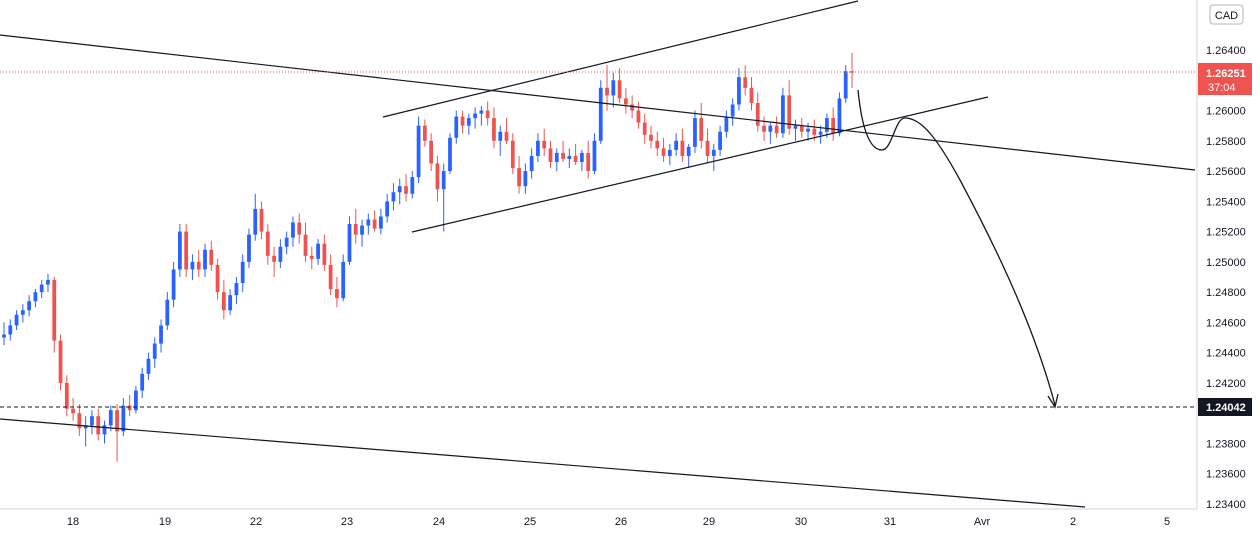 Image resolution: width=1260 pixels, height=536 pixels. Describe the element at coordinates (530, 522) in the screenshot. I see `date-tick-label: 25` at that location.